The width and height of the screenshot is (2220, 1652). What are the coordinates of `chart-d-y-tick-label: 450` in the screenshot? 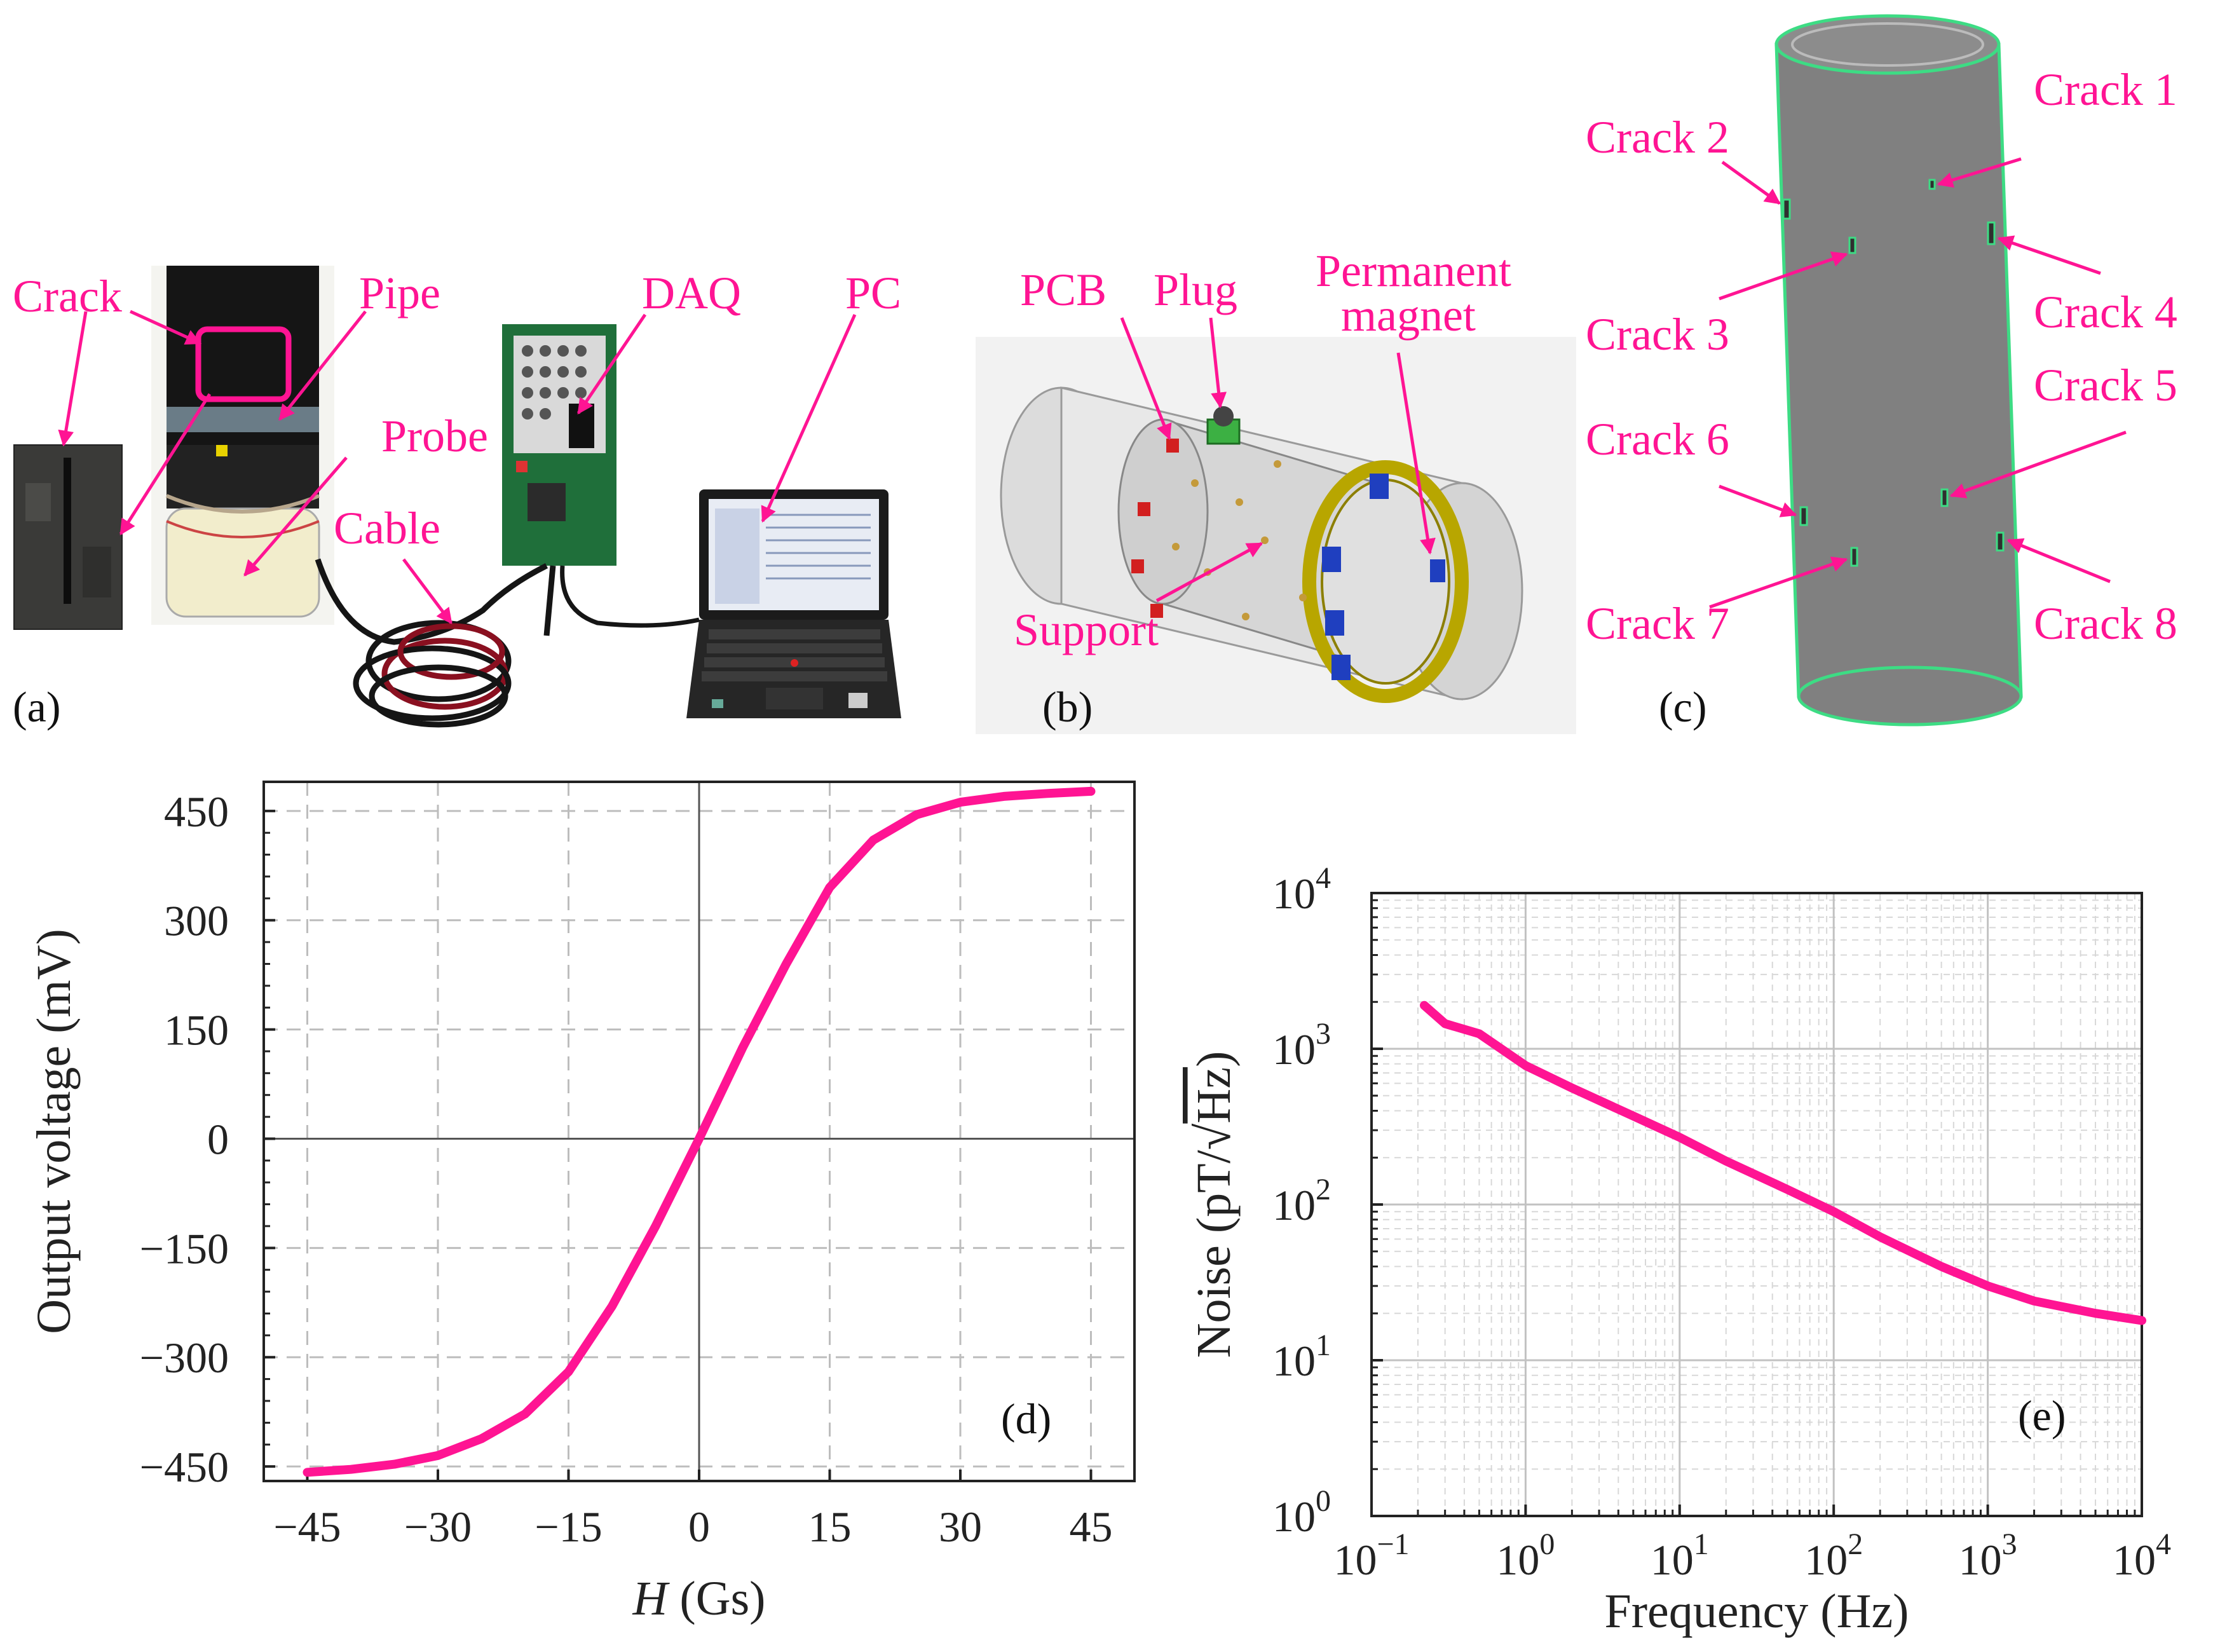 It's located at (197, 812).